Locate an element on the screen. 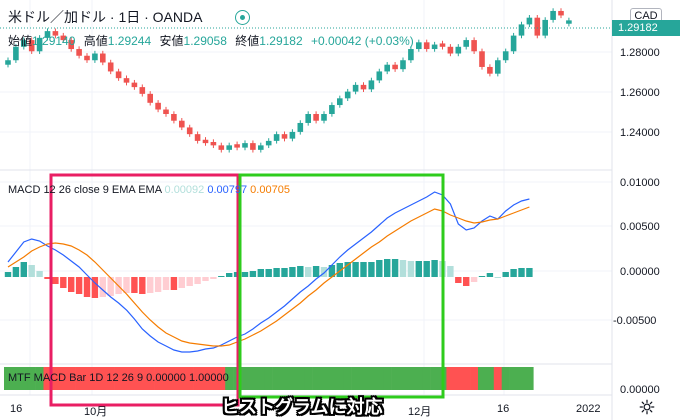 The width and height of the screenshot is (680, 420). low-label: 安値 is located at coordinates (171, 41).